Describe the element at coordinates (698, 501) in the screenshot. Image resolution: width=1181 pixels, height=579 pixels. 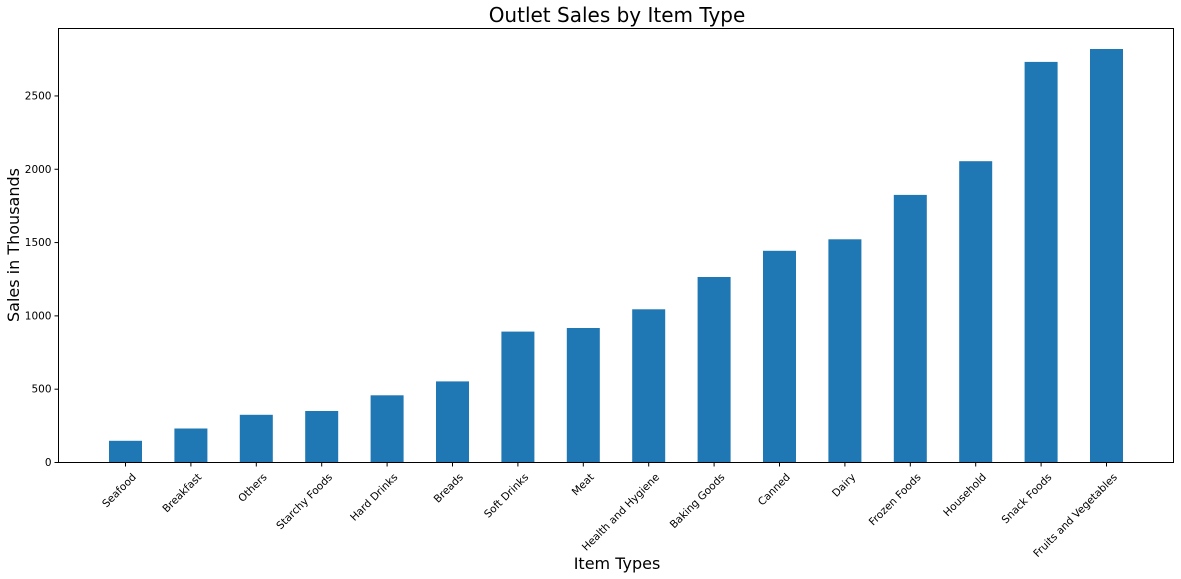
I see `x-tick-label: Baking Goods` at that location.